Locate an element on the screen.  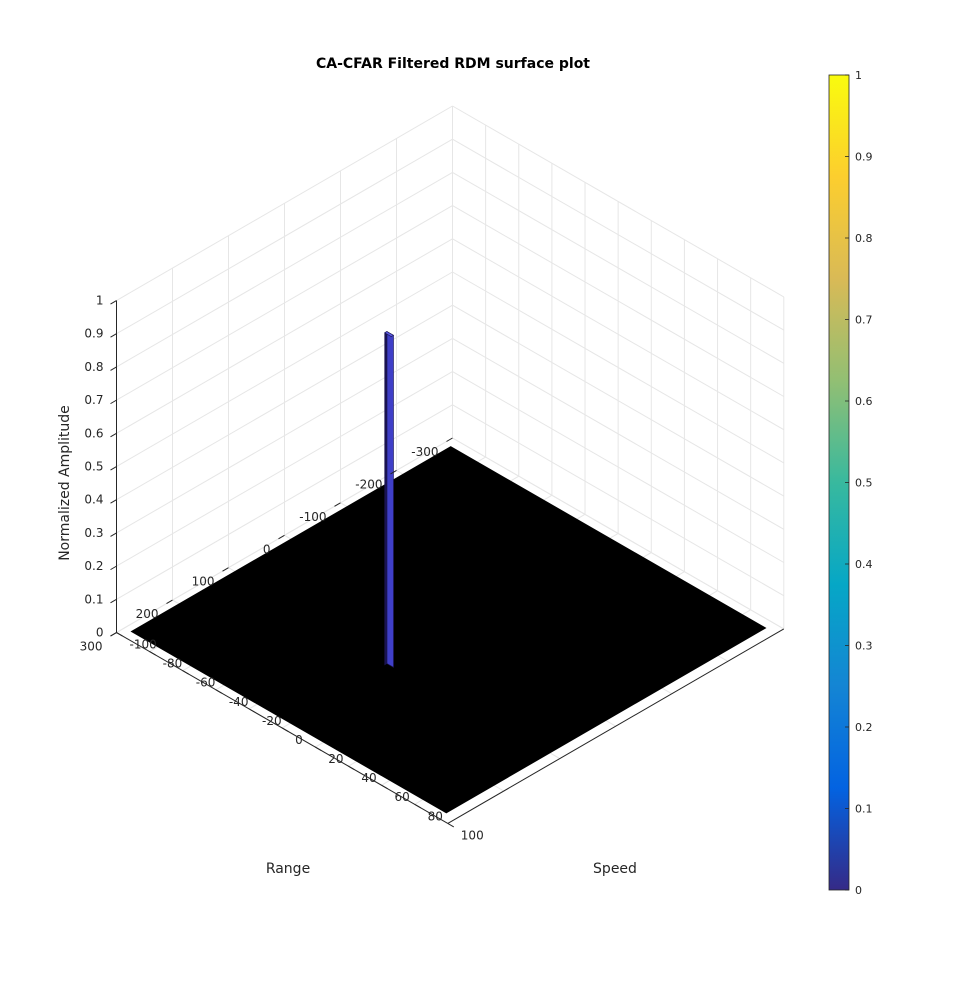
y-tick-label: 200 is located at coordinates (147, 614).